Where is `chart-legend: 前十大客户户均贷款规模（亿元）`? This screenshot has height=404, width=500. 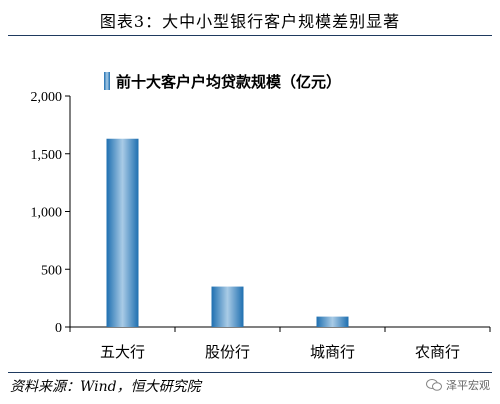 chart-legend: 前十大客户户均贷款规模（亿元） is located at coordinates (222, 81).